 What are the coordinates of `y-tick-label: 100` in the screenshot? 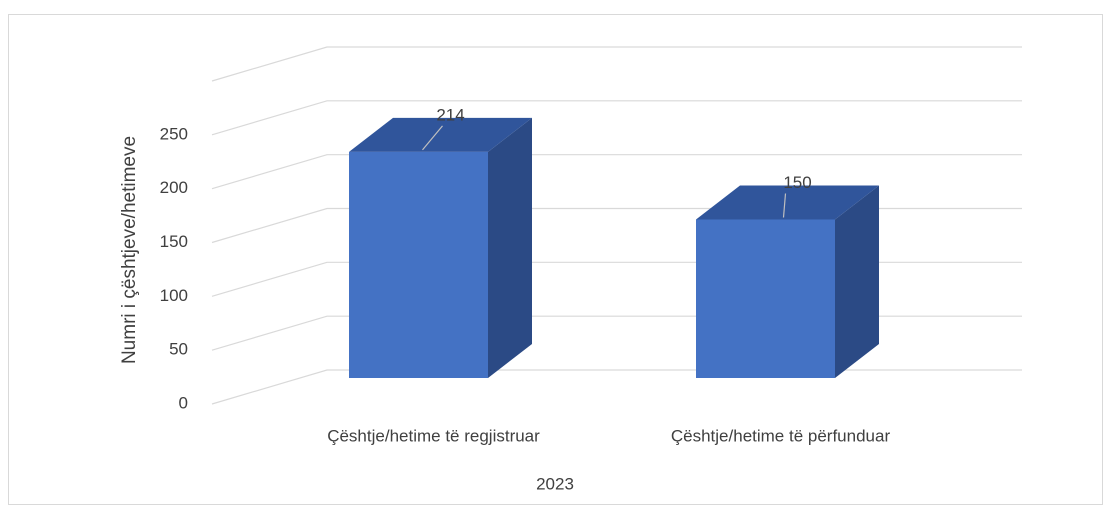 It's located at (174, 295).